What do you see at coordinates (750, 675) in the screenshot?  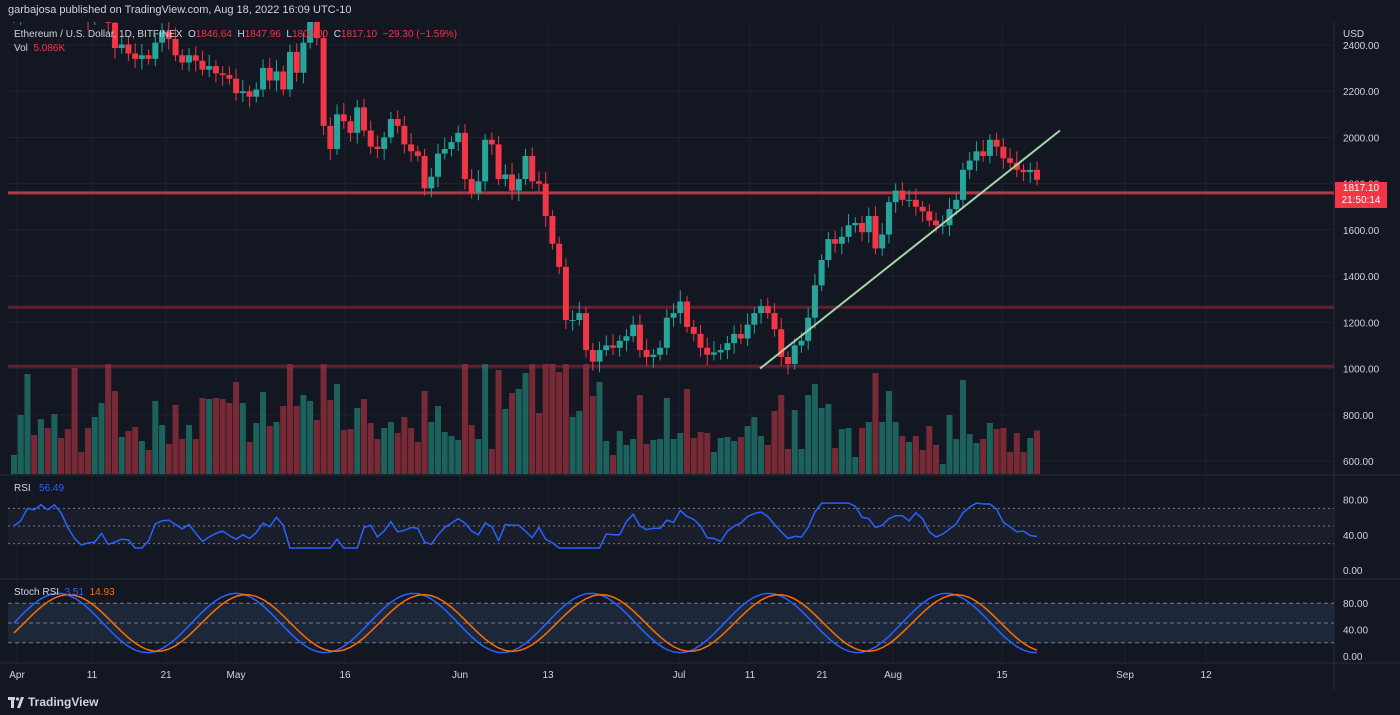 I see `time-tick-label: 11` at bounding box center [750, 675].